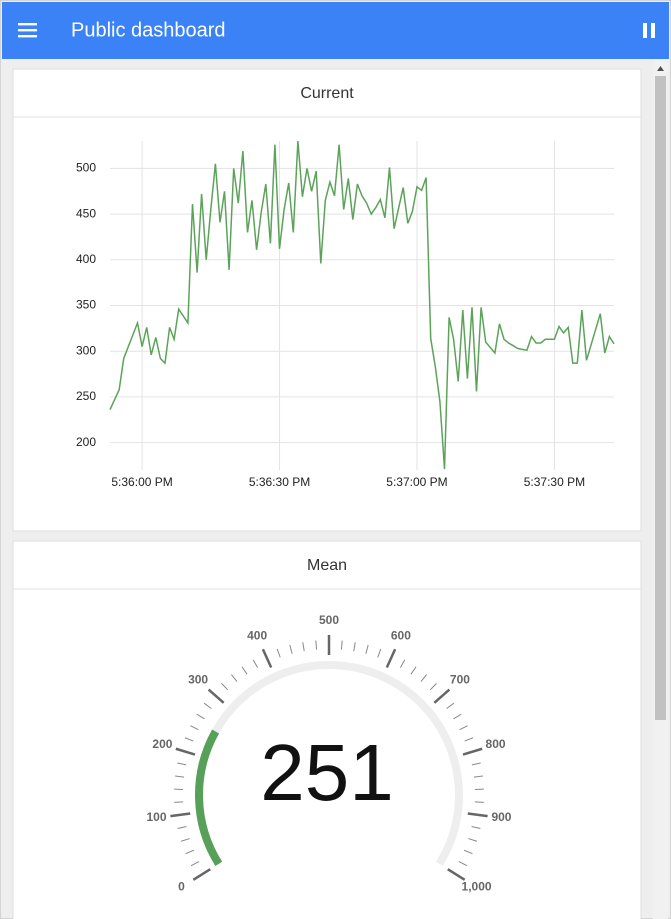 The image size is (671, 919). I want to click on y-tick-label: 400, so click(86, 259).